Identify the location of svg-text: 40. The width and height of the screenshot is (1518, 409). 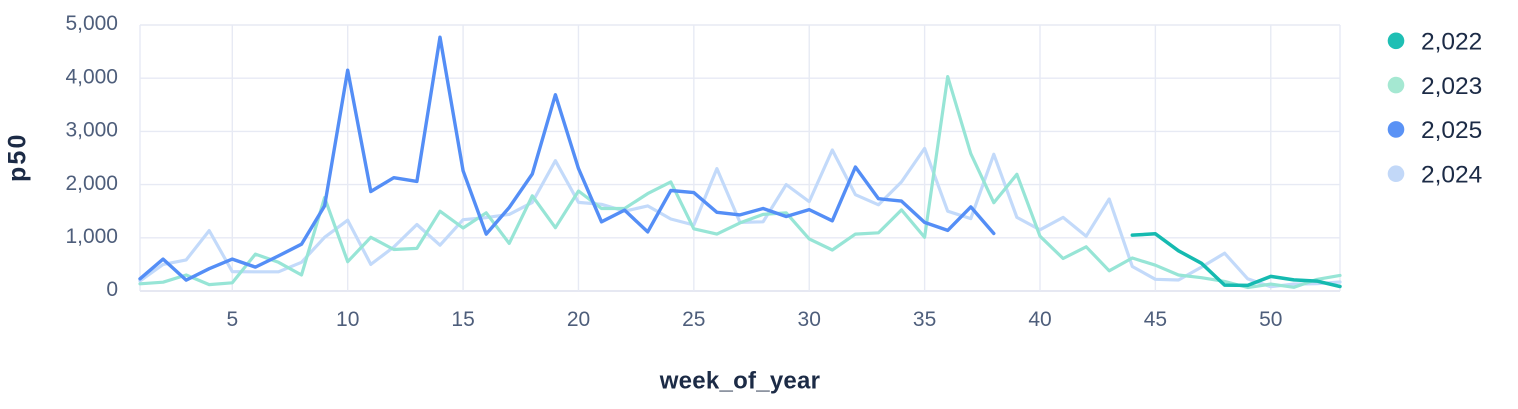
(1039, 319).